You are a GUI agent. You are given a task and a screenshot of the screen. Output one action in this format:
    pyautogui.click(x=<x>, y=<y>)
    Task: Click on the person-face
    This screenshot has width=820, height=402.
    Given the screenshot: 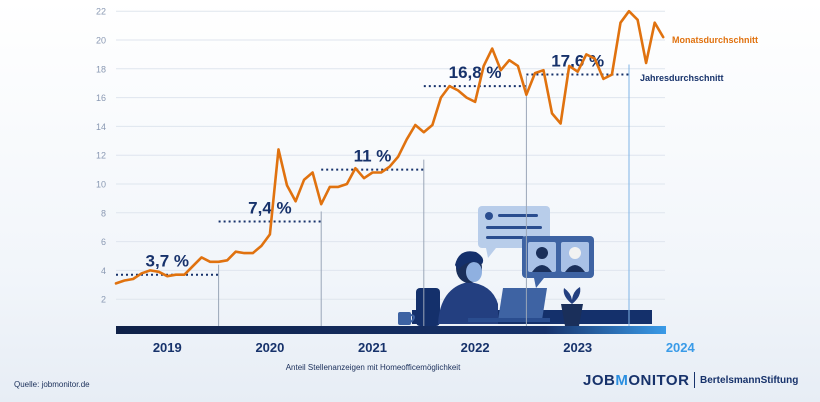 What is the action you would take?
    pyautogui.click(x=474, y=272)
    